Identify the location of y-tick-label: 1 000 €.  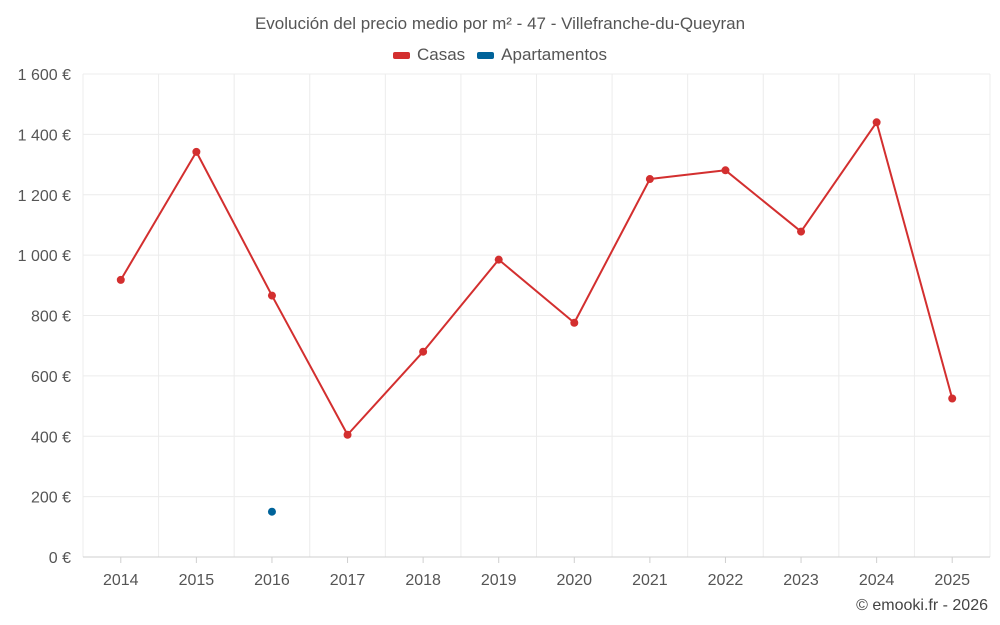
(44, 256).